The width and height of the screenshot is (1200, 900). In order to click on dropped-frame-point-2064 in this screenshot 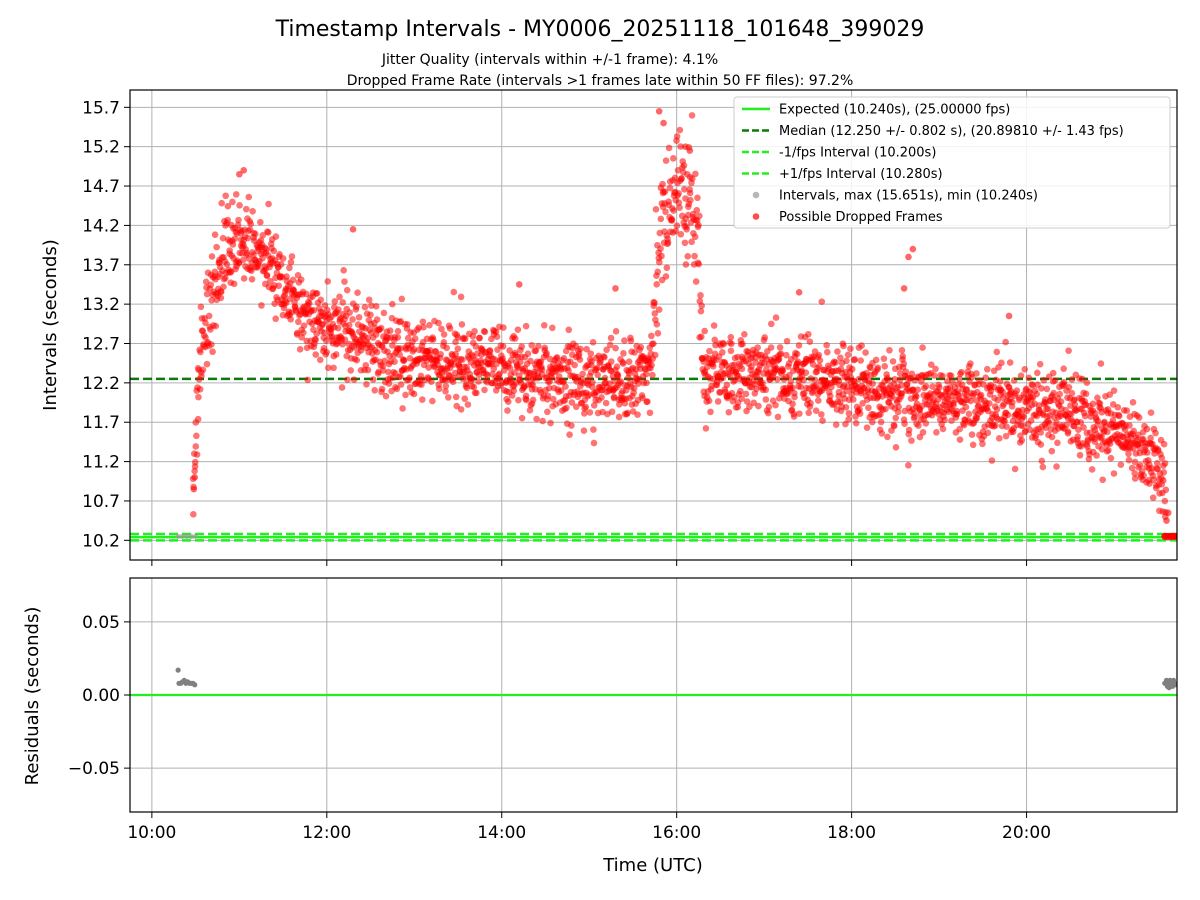, I will do `click(966, 407)`.